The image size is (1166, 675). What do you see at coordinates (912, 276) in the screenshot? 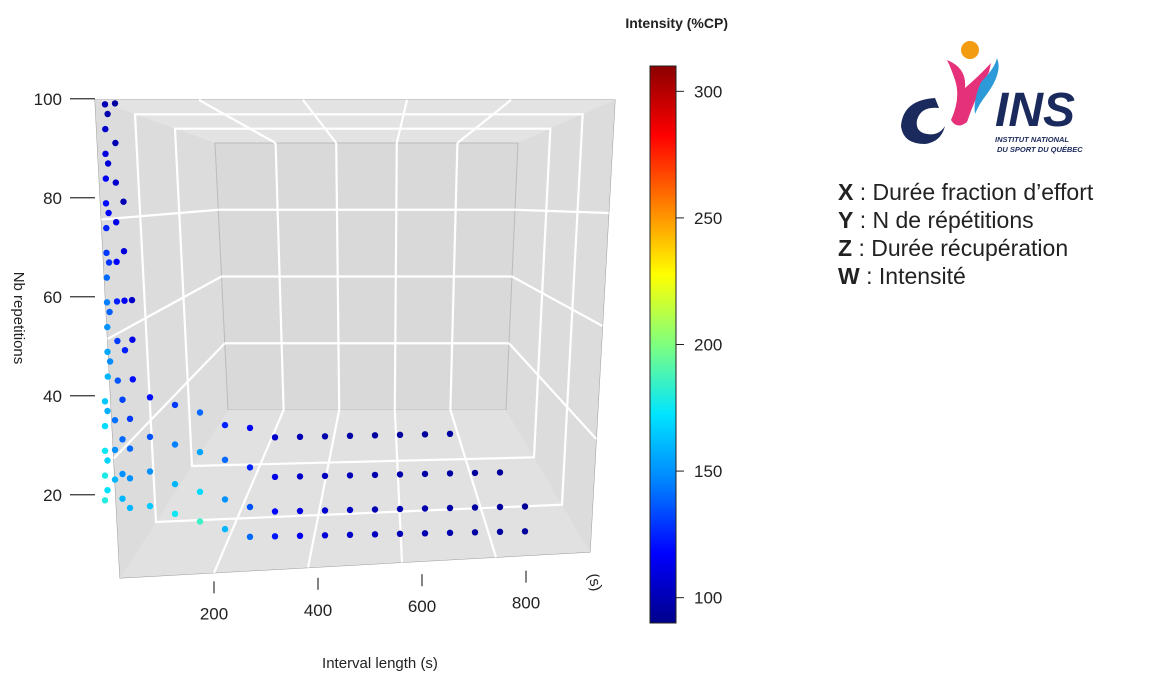
I see `variable-text: : Intensité` at bounding box center [912, 276].